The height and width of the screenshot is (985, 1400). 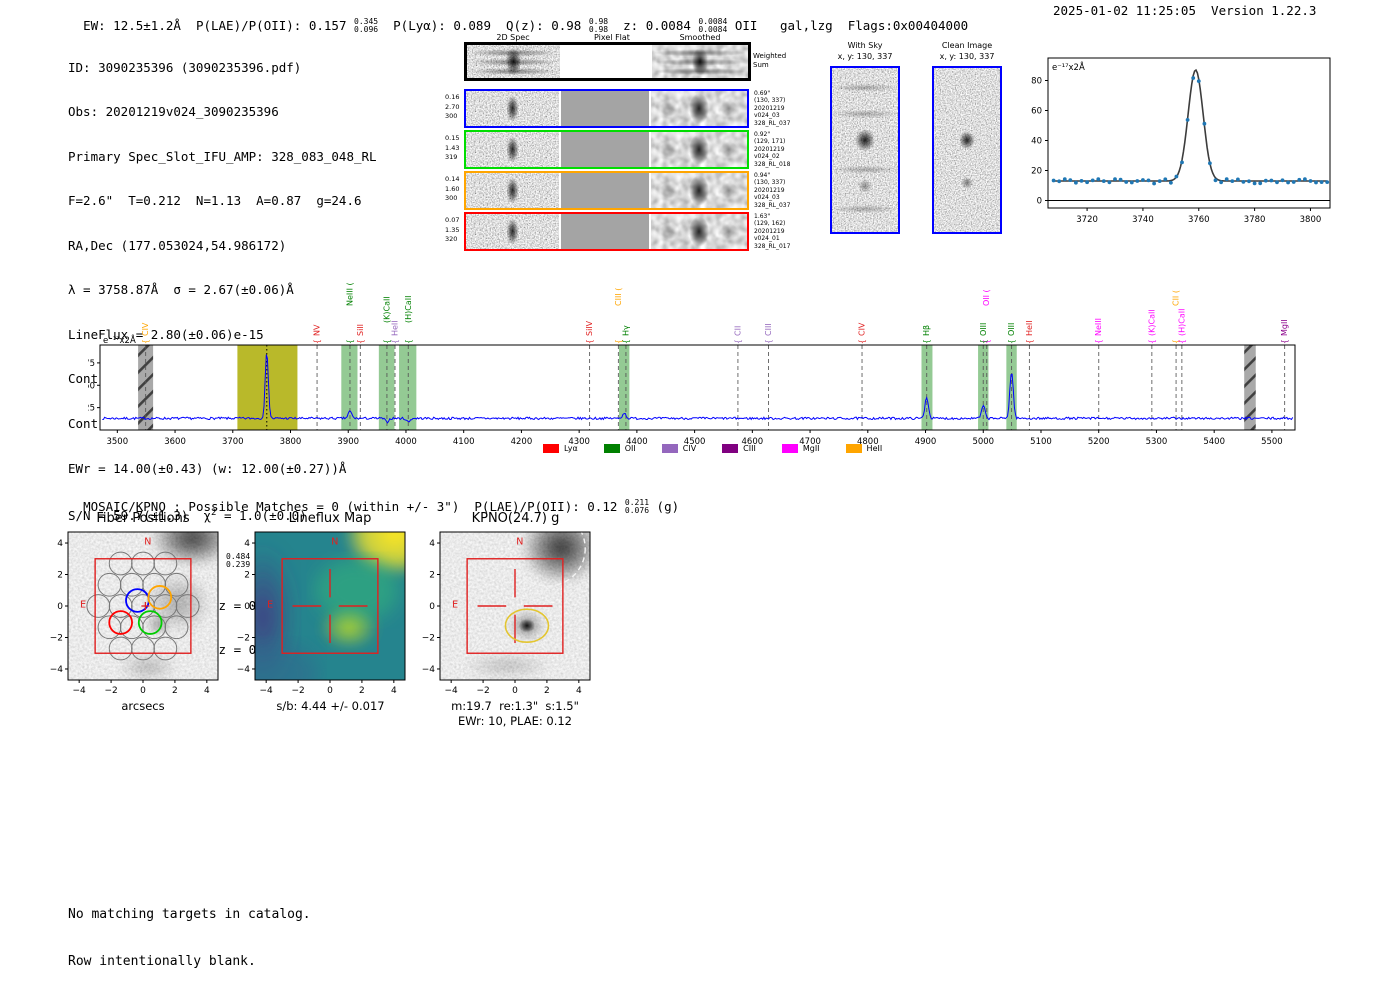 I want to click on x-tick-label: −2, so click(x=297, y=691).